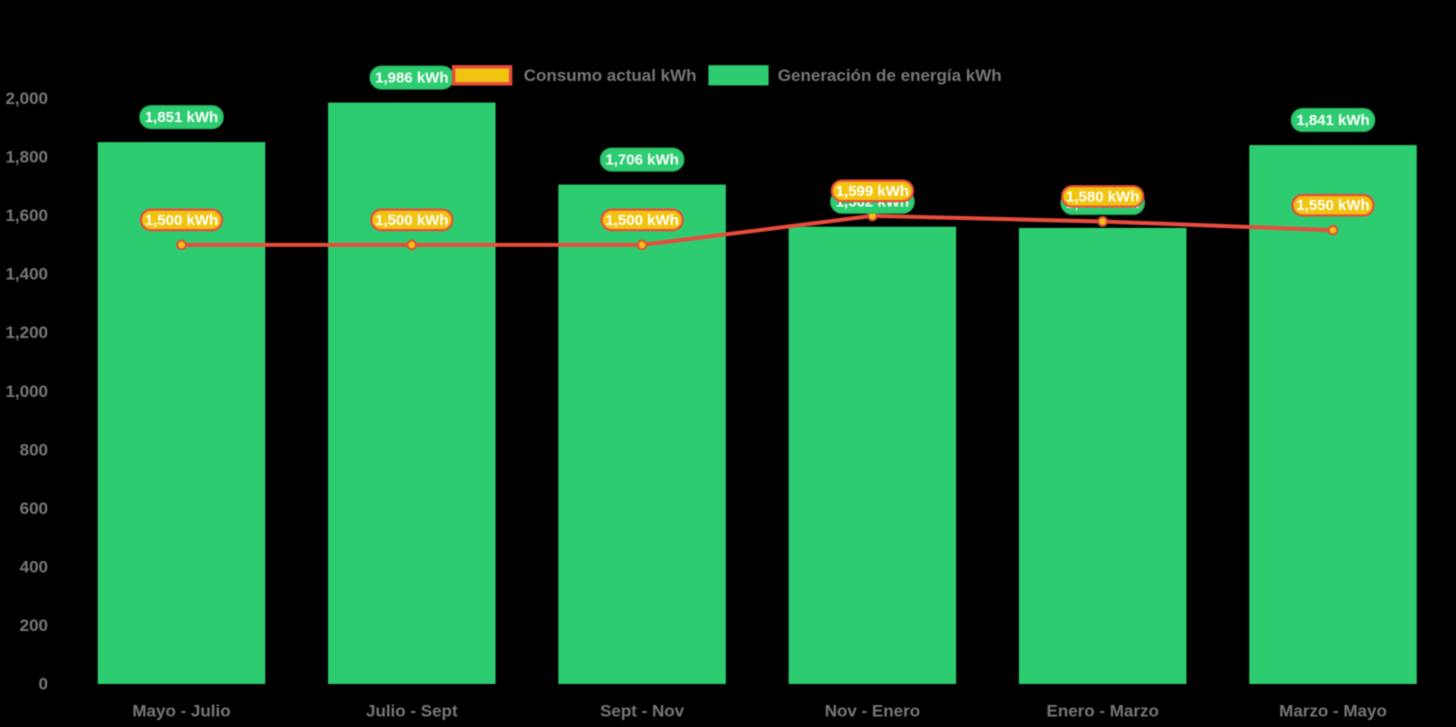 The image size is (1456, 727). I want to click on svg-text: 400, so click(34, 566).